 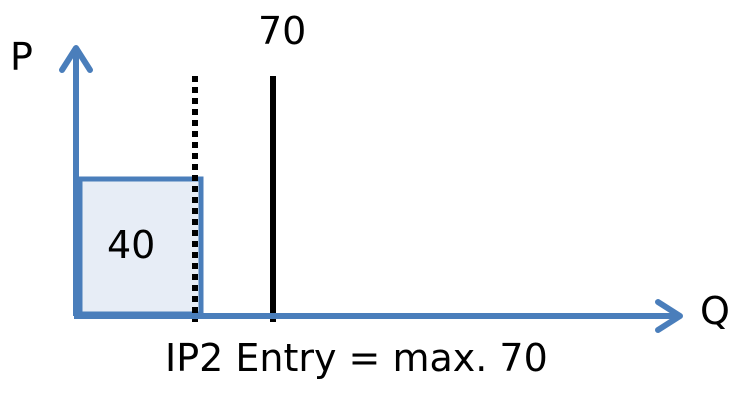 I want to click on solid-line-label: 70, so click(x=282, y=31).